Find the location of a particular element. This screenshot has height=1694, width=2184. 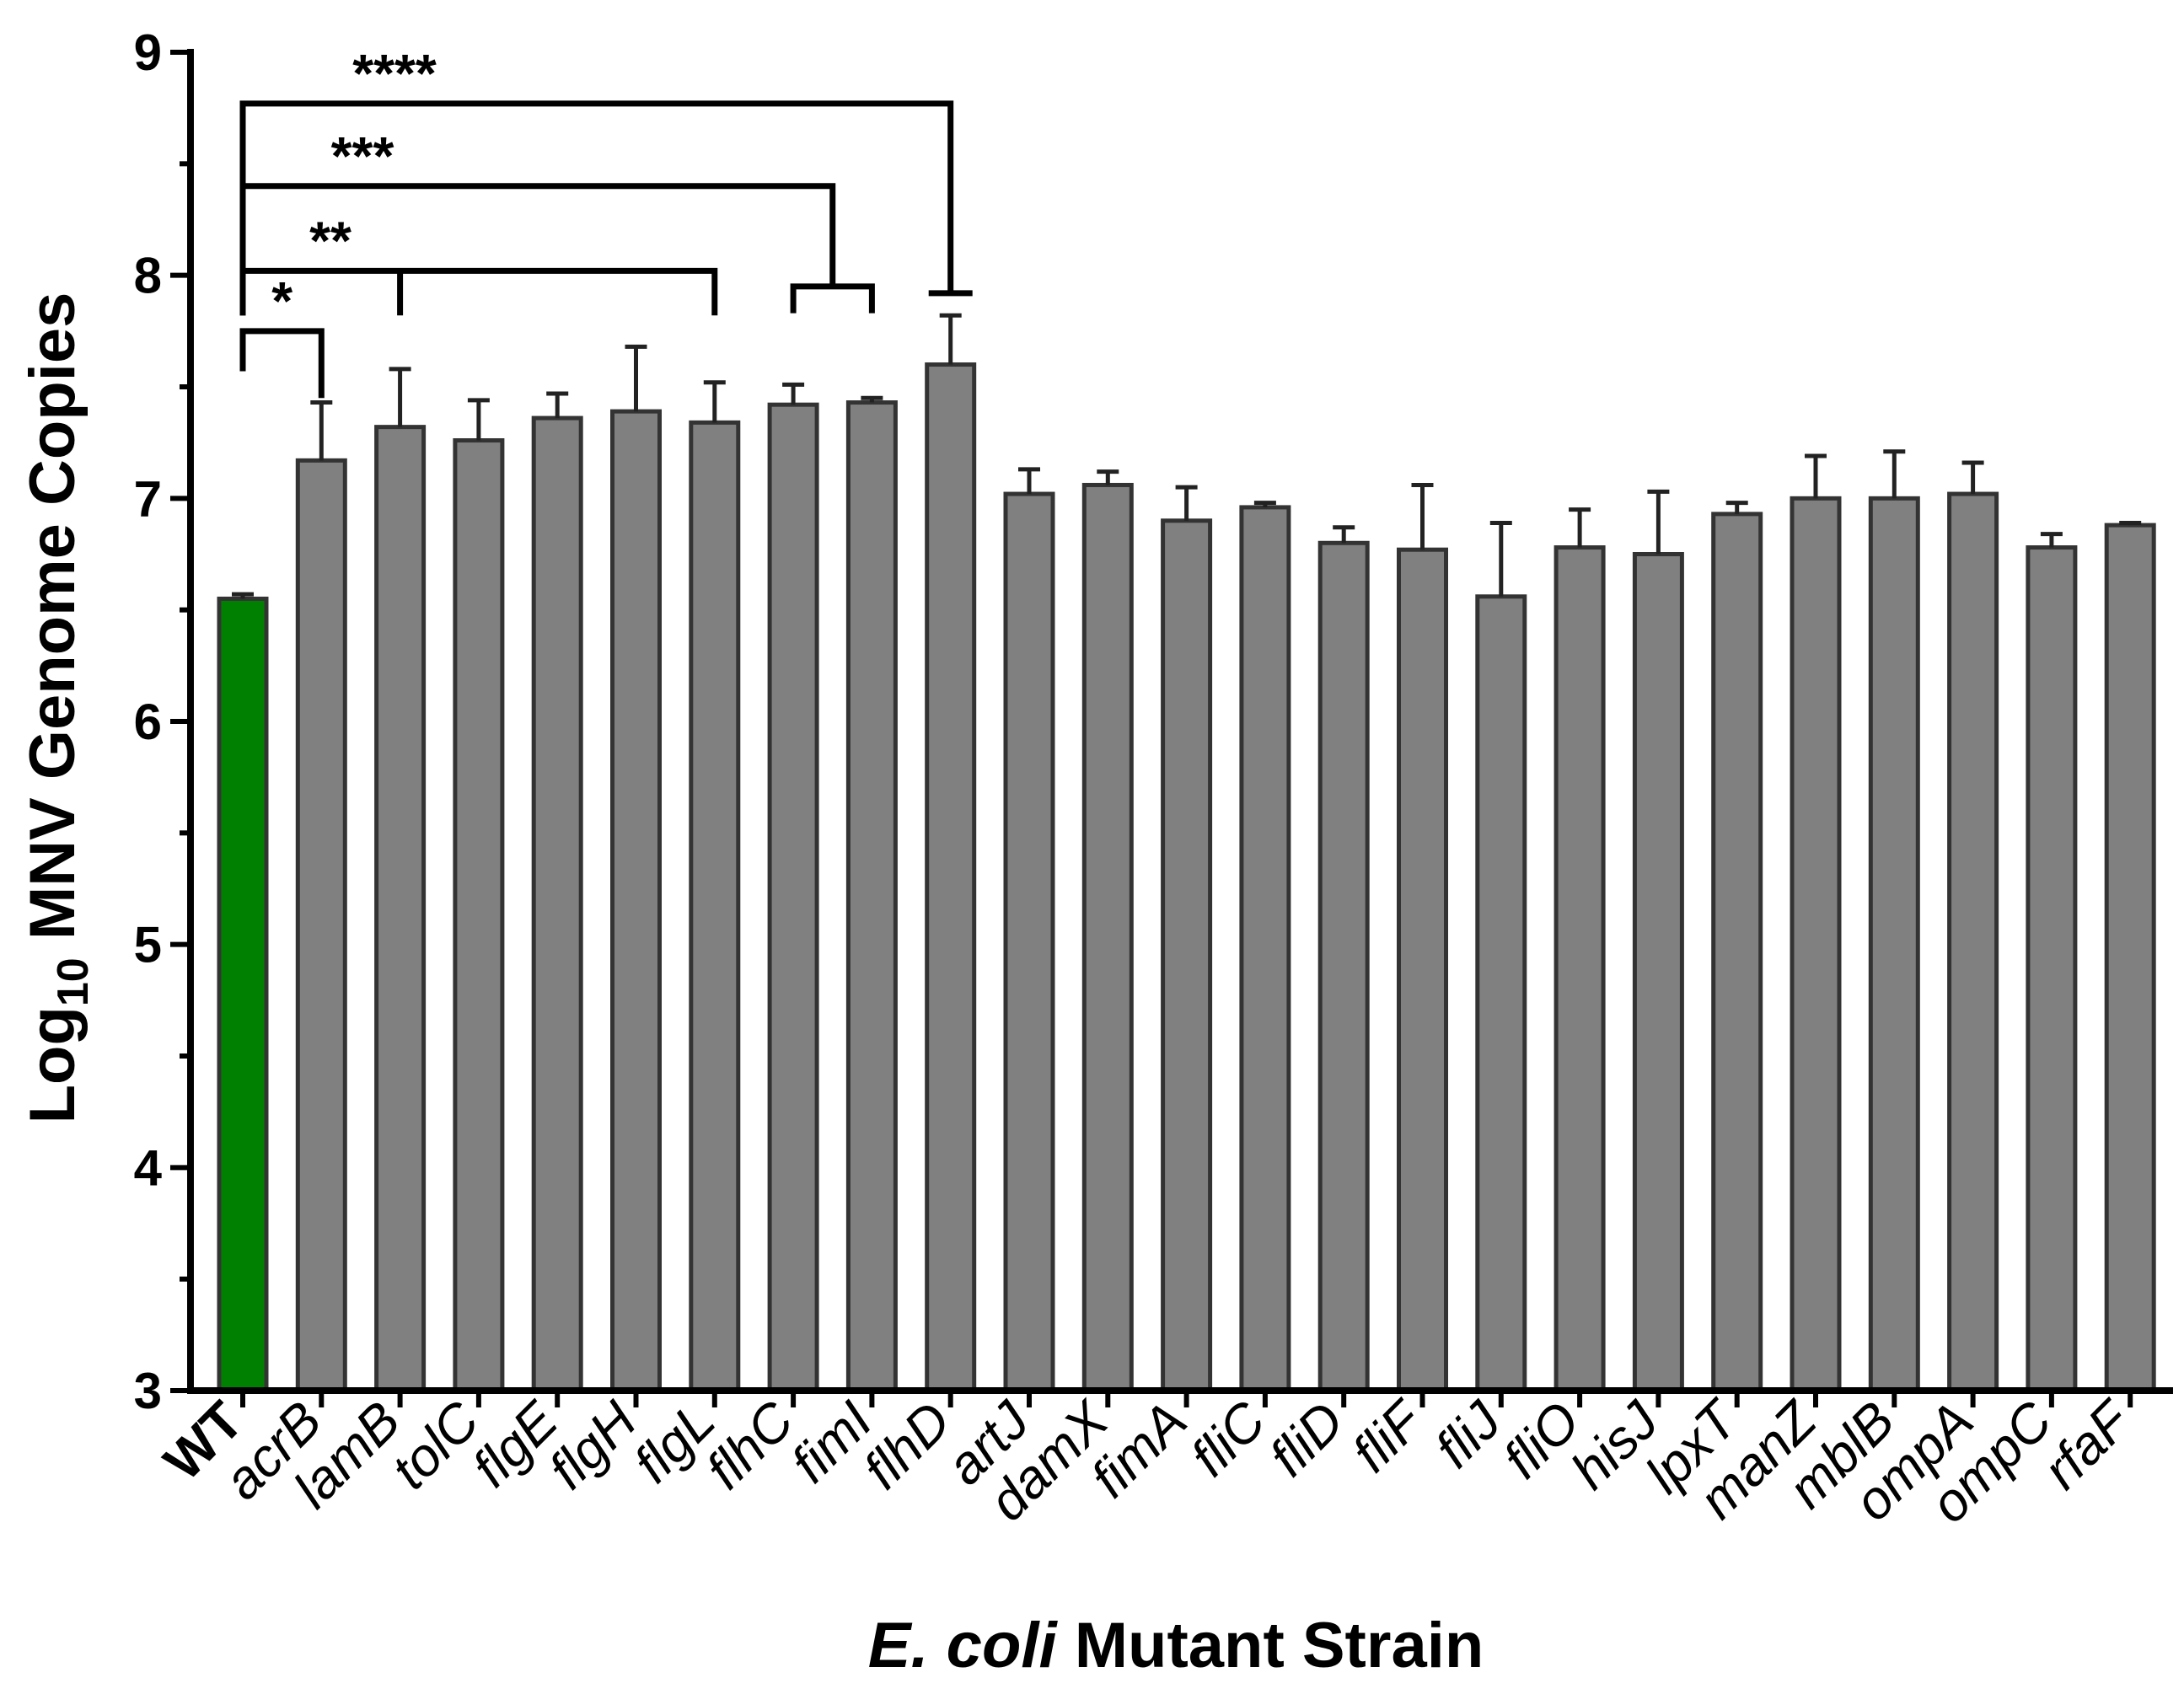

bar-acrB is located at coordinates (321, 925).